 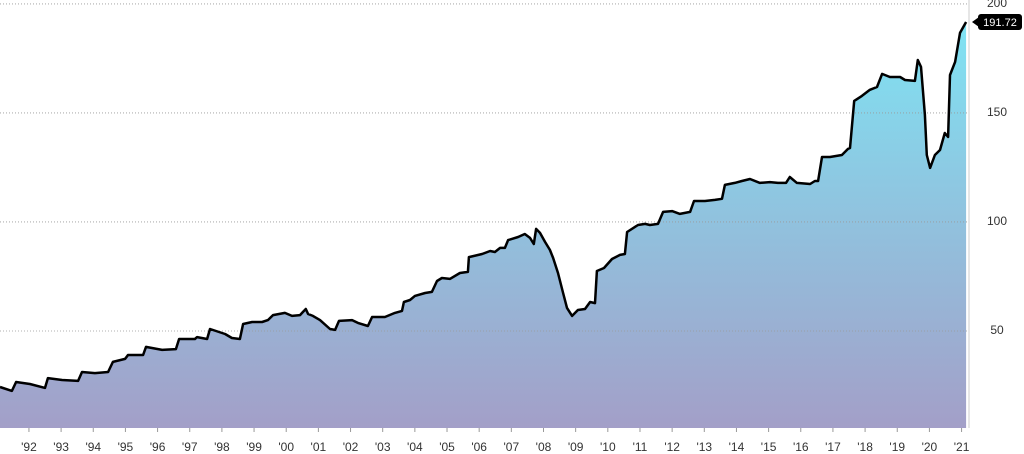 What do you see at coordinates (383, 447) in the screenshot?
I see `x-tick-label: '03` at bounding box center [383, 447].